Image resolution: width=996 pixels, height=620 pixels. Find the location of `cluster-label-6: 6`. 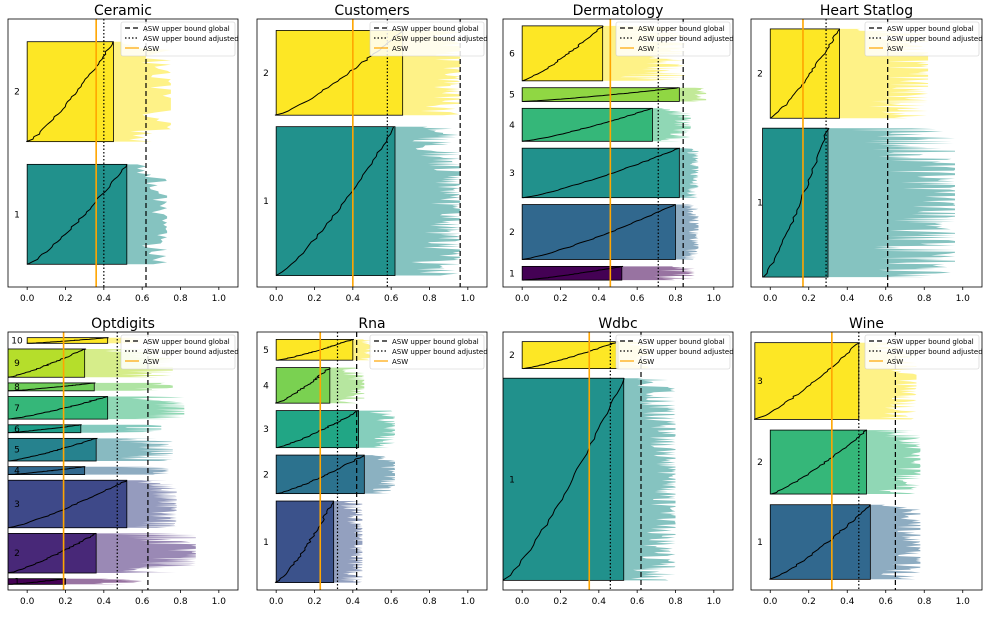

cluster-label-6: 6 is located at coordinates (512, 54).